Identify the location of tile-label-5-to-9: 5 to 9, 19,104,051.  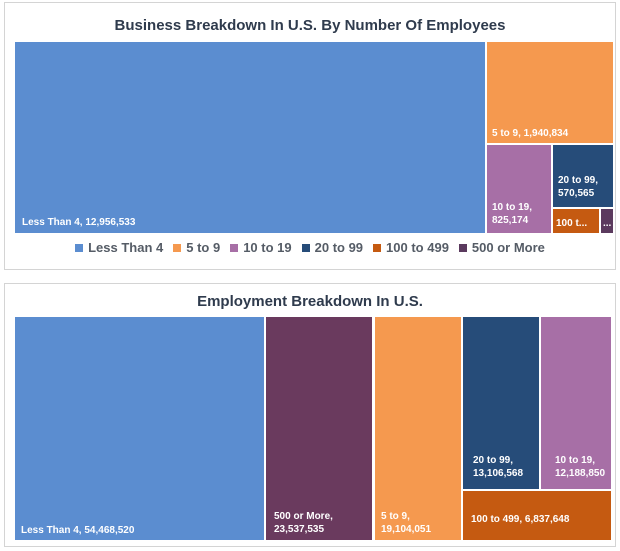
(406, 523).